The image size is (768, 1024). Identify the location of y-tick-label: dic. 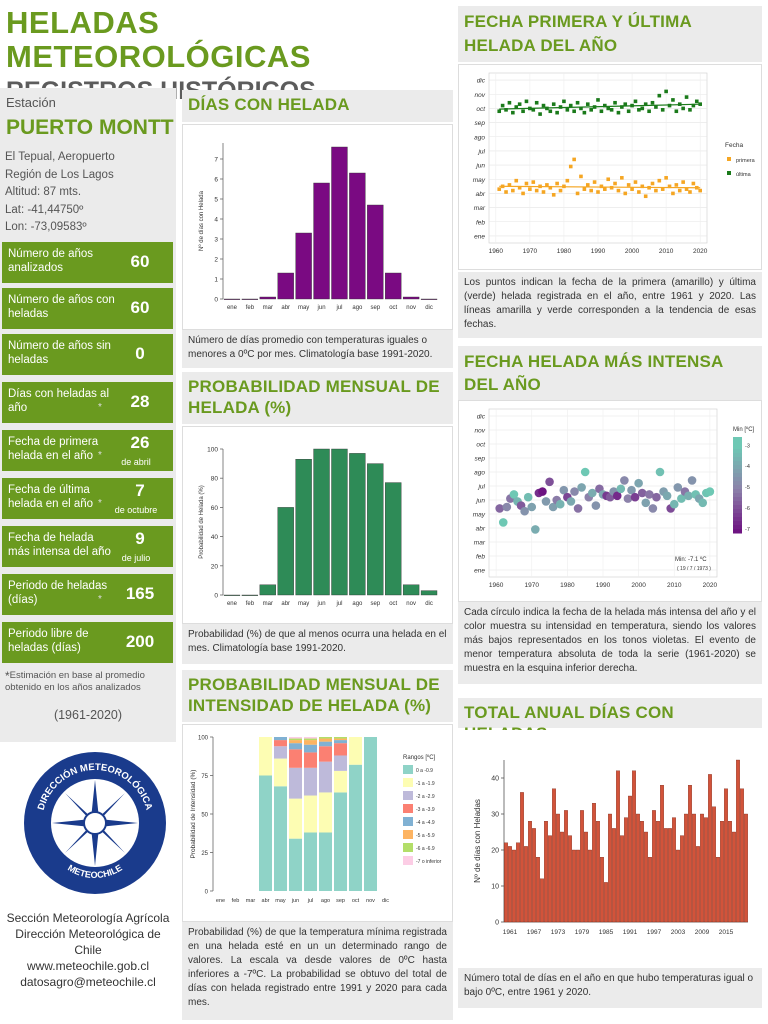
(481, 417).